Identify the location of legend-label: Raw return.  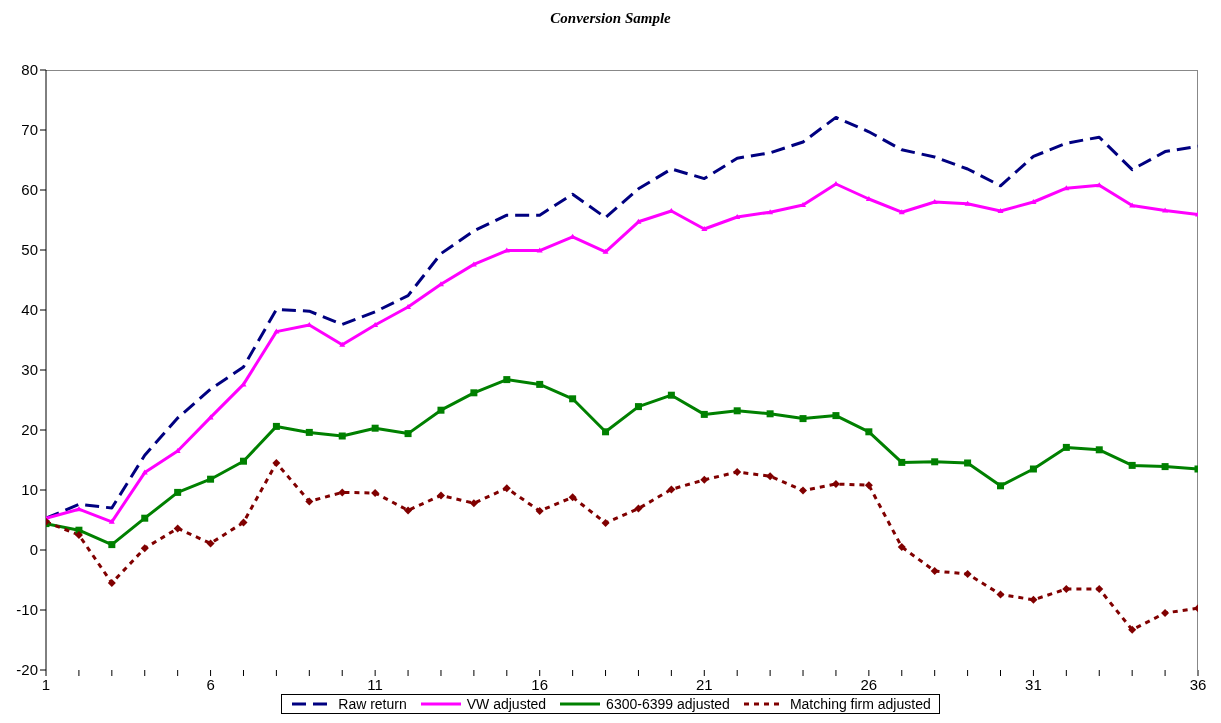
(372, 704).